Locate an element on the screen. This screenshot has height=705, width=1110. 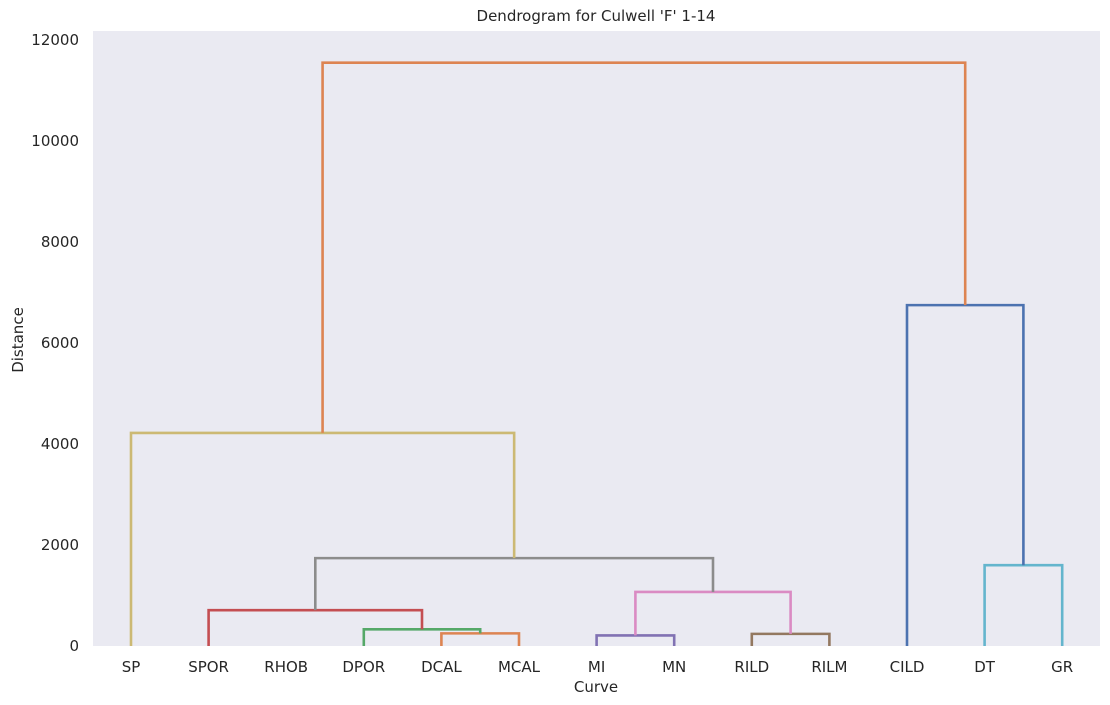
y-tick-label: 6000 is located at coordinates (60, 343).